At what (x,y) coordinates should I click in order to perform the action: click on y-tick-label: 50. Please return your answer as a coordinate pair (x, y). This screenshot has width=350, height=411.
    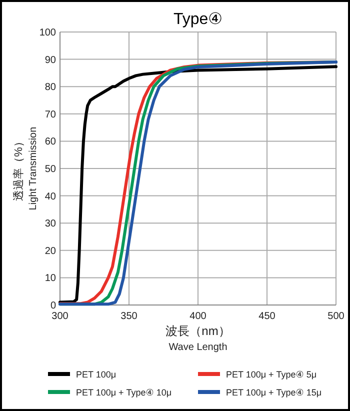
    Looking at the image, I should click on (50, 169).